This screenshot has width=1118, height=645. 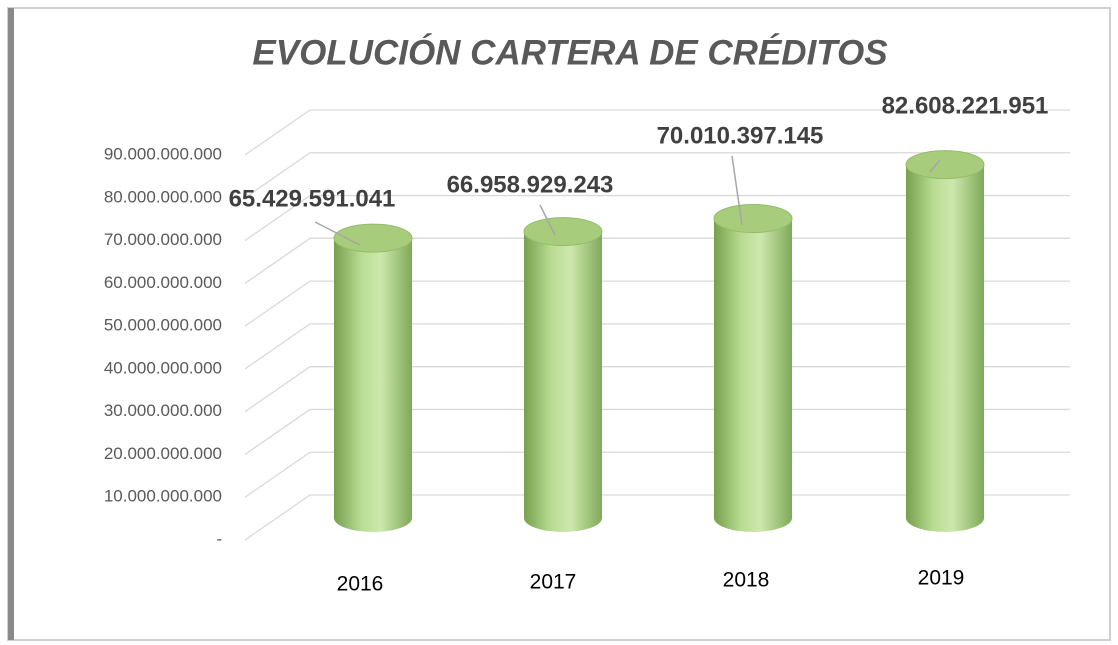 What do you see at coordinates (163, 453) in the screenshot?
I see `y-tick-label: 20.000.000.000` at bounding box center [163, 453].